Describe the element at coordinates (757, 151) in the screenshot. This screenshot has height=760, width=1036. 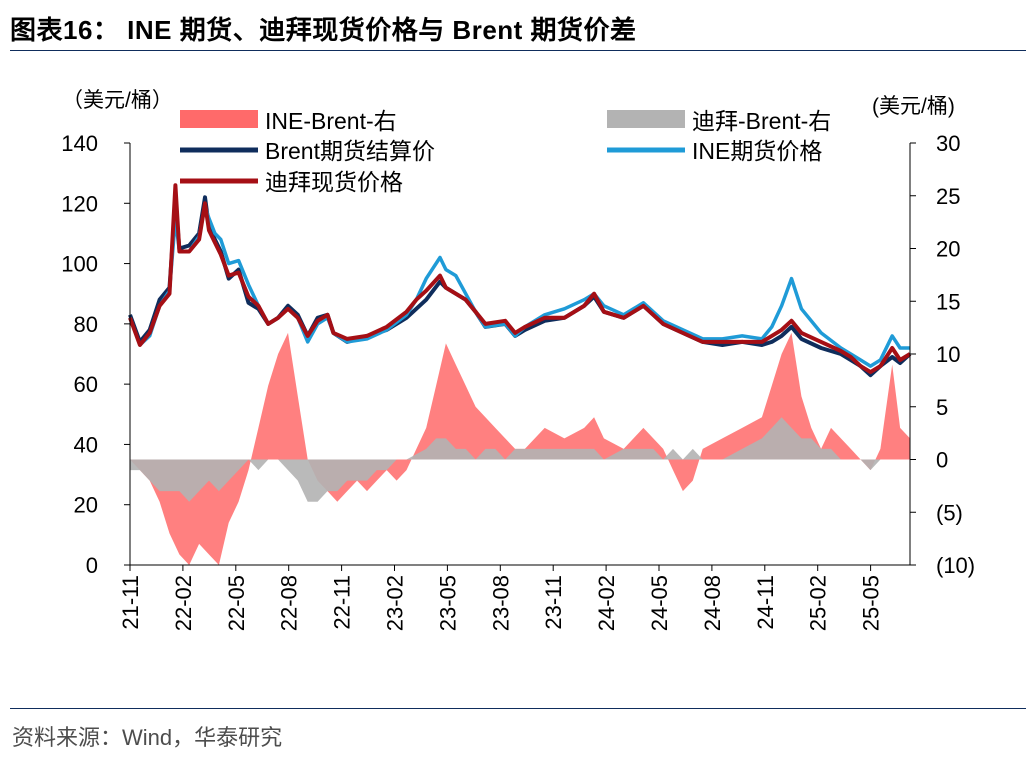
I see `legend-label-4: INE期货价格` at that location.